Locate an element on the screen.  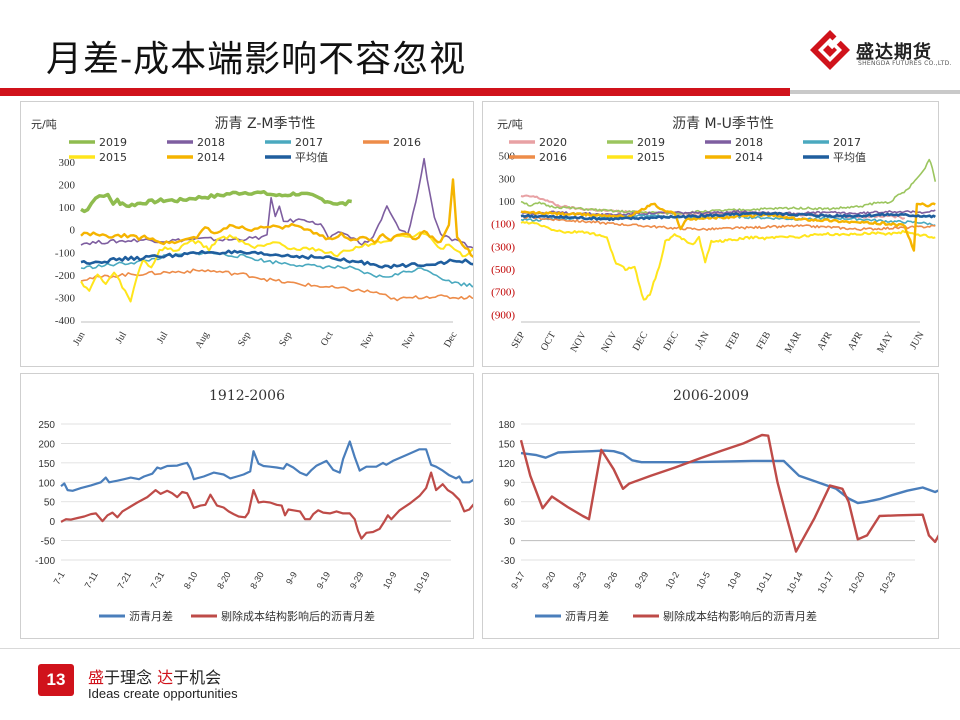
x-tick-label: 8-10 is located at coordinates (191, 580).